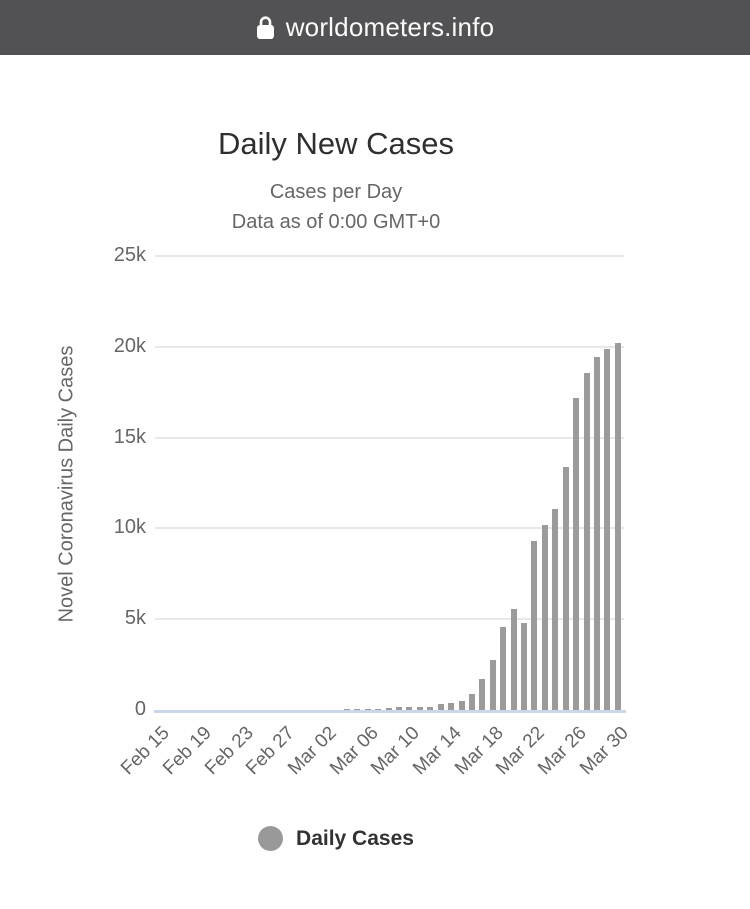 The height and width of the screenshot is (909, 750). What do you see at coordinates (389, 437) in the screenshot?
I see `gridline-15k` at bounding box center [389, 437].